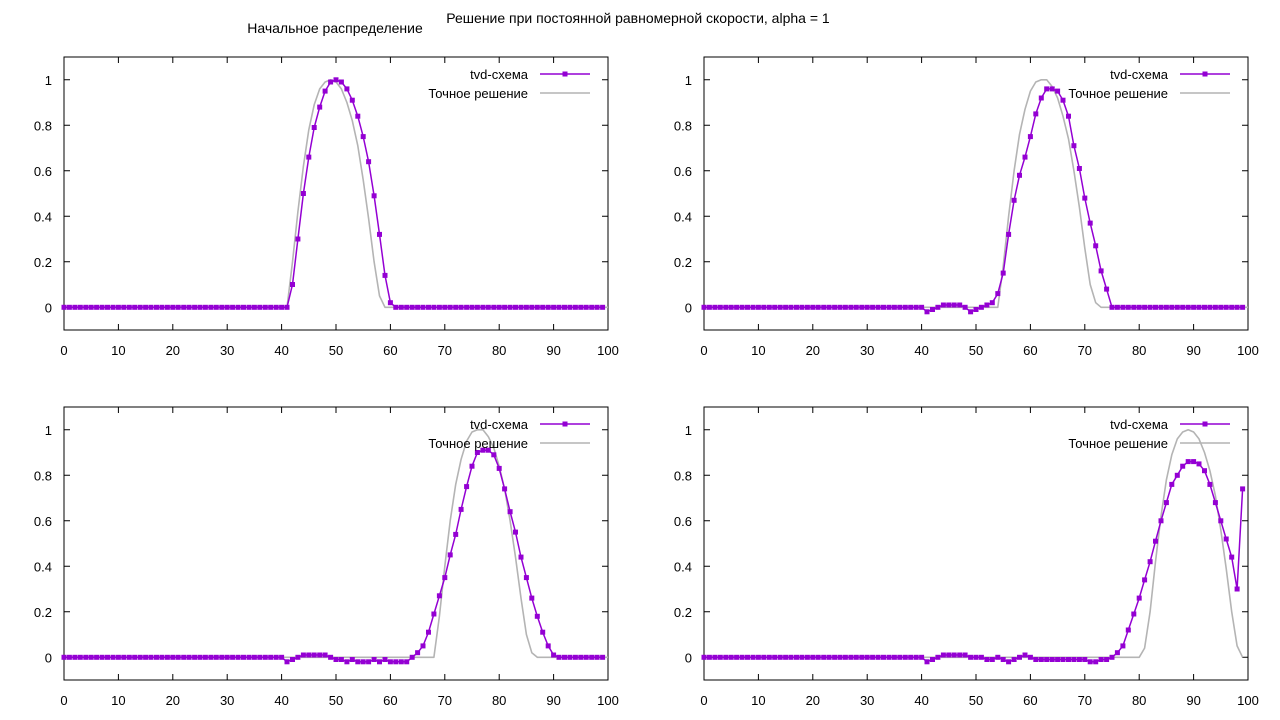  What do you see at coordinates (688, 430) in the screenshot?
I see `y-tick-label: 1` at bounding box center [688, 430].